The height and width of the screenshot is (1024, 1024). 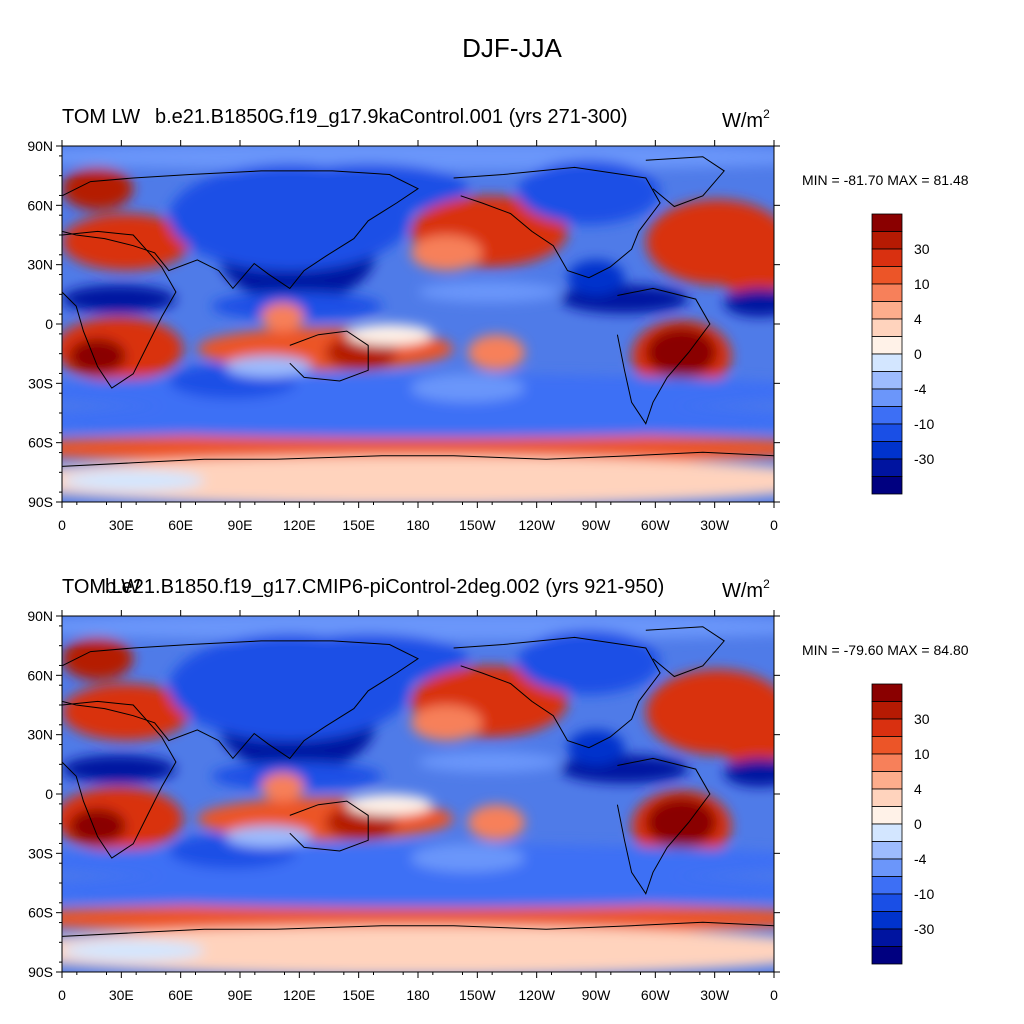 I want to click on colorbar-label: 0, so click(x=918, y=354).